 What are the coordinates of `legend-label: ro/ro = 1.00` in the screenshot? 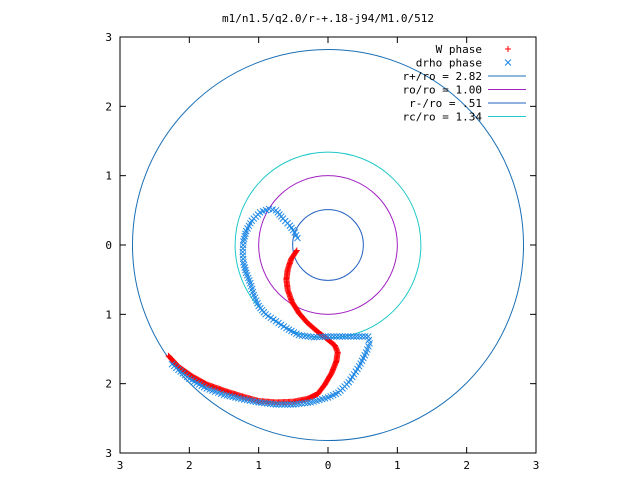 It's located at (442, 90).